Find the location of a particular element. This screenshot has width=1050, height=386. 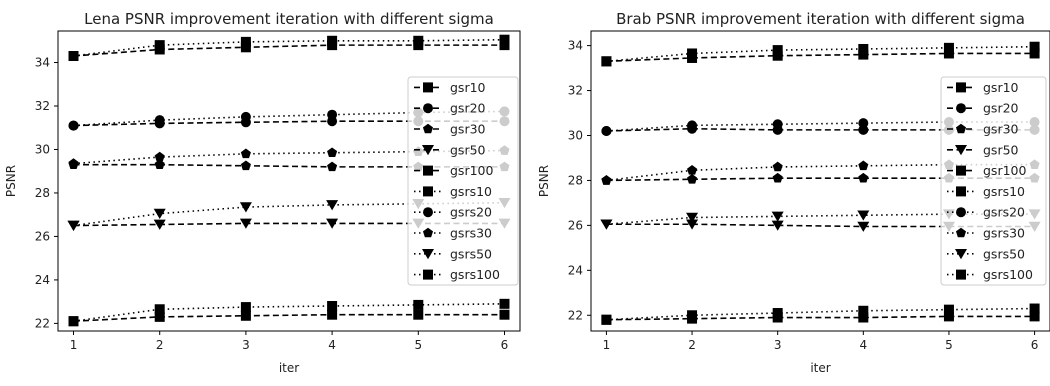

legend-item-gsrs100: gsrs100 is located at coordinates (457, 274).